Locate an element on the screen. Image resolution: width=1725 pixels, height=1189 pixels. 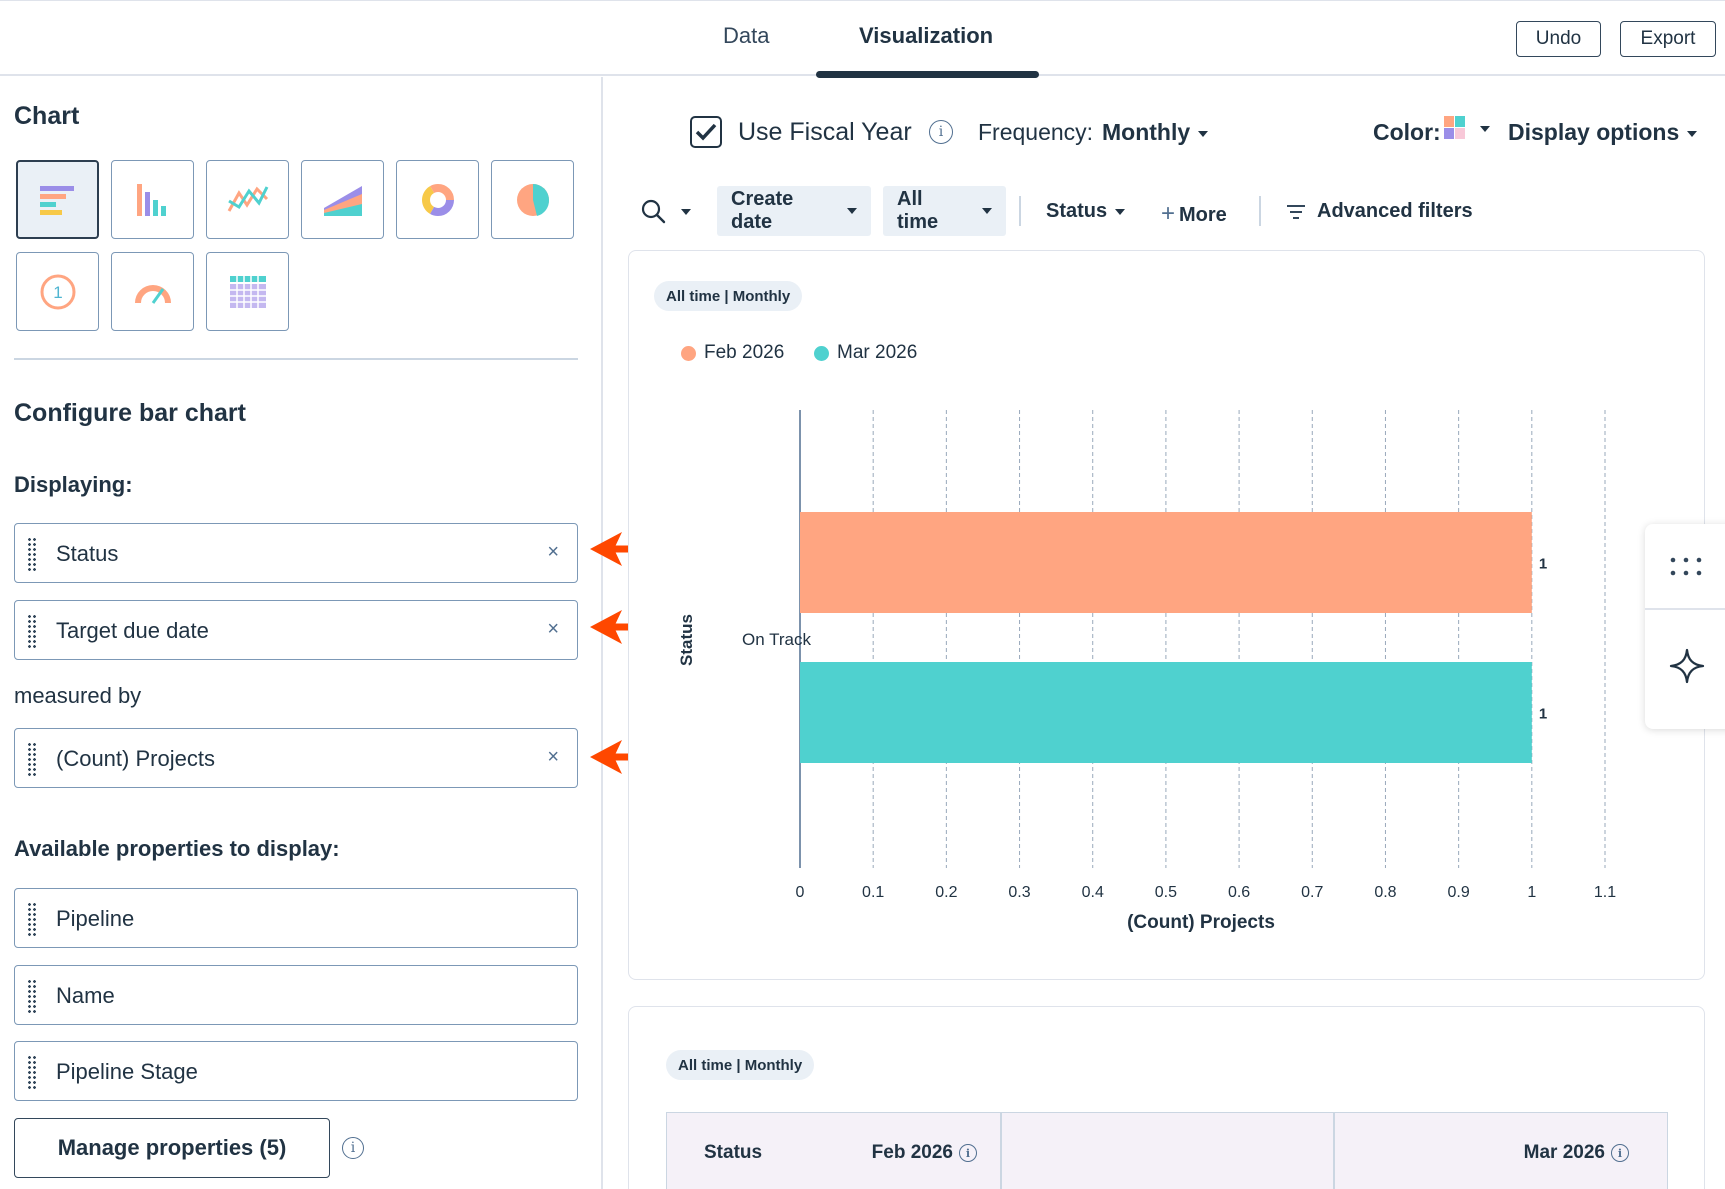
chart-type-pivot-table is located at coordinates (247, 291).